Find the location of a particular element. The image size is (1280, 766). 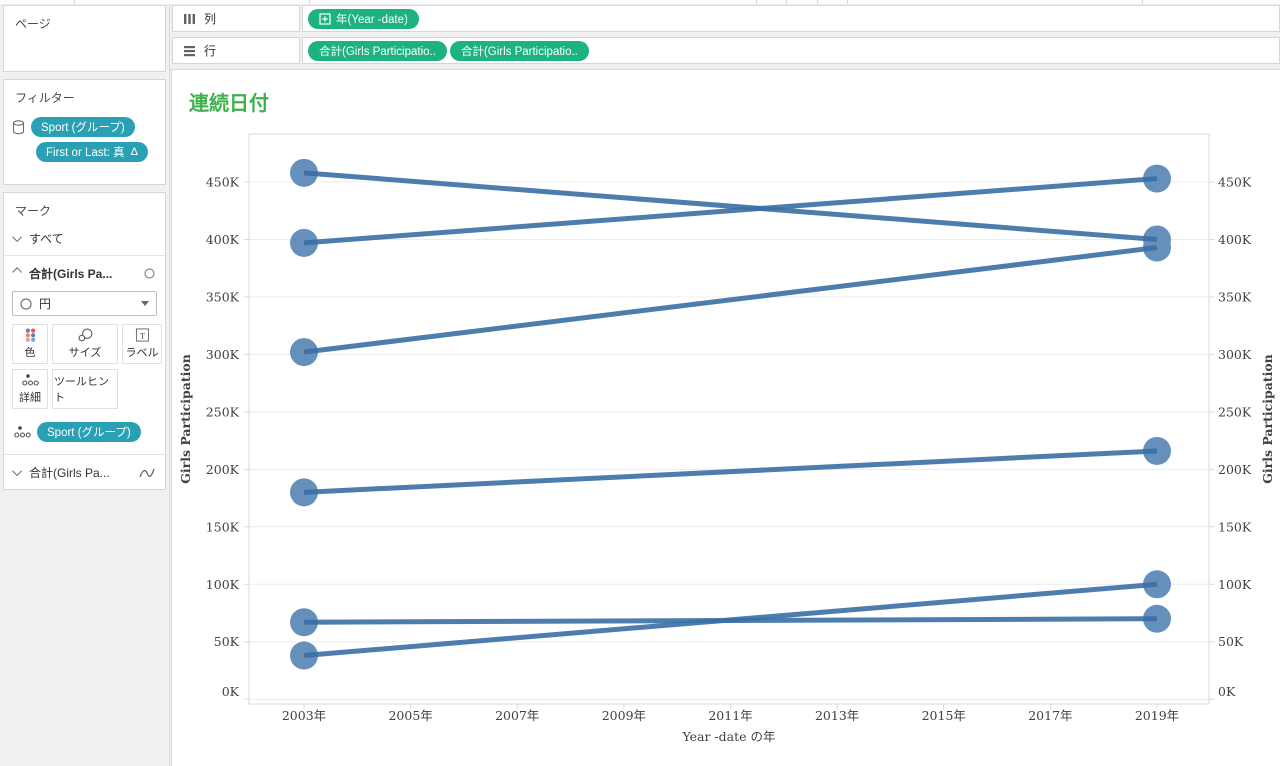

x-tick-label: 2011年 is located at coordinates (730, 715).